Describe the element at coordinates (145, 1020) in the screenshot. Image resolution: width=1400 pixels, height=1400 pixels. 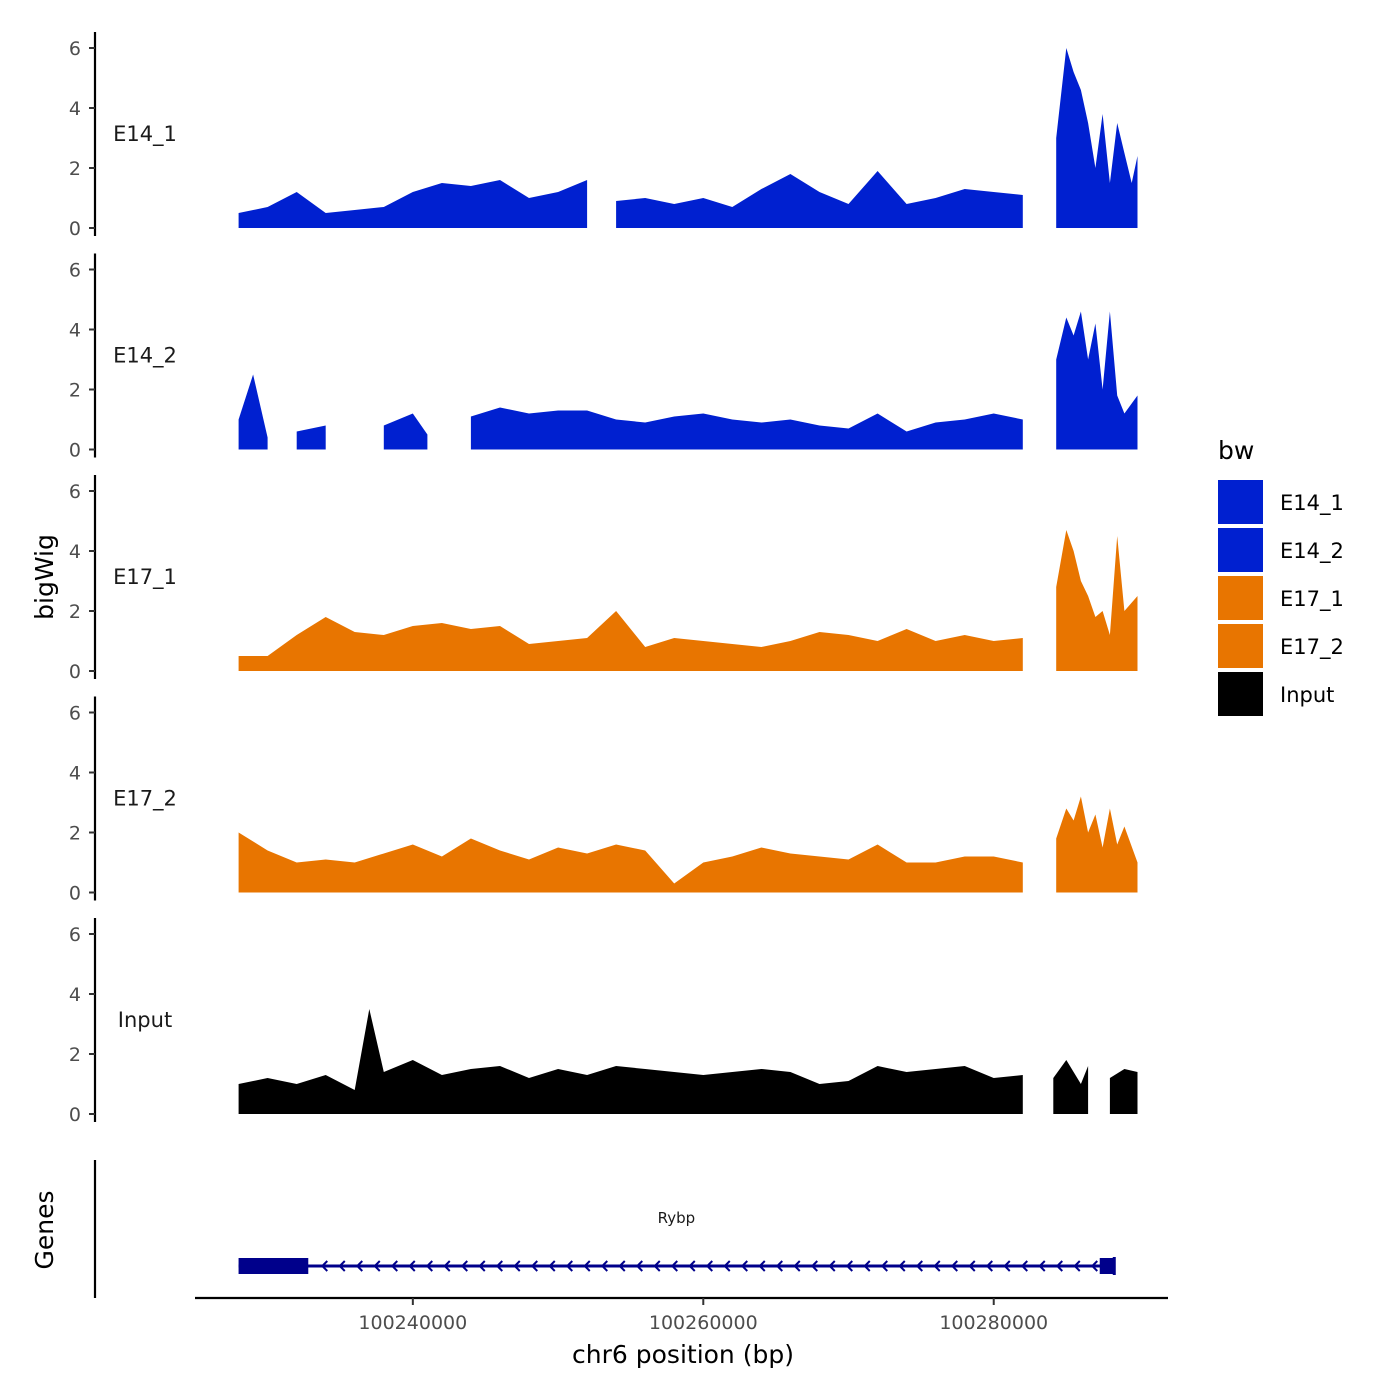
I see `track-label: Input` at that location.